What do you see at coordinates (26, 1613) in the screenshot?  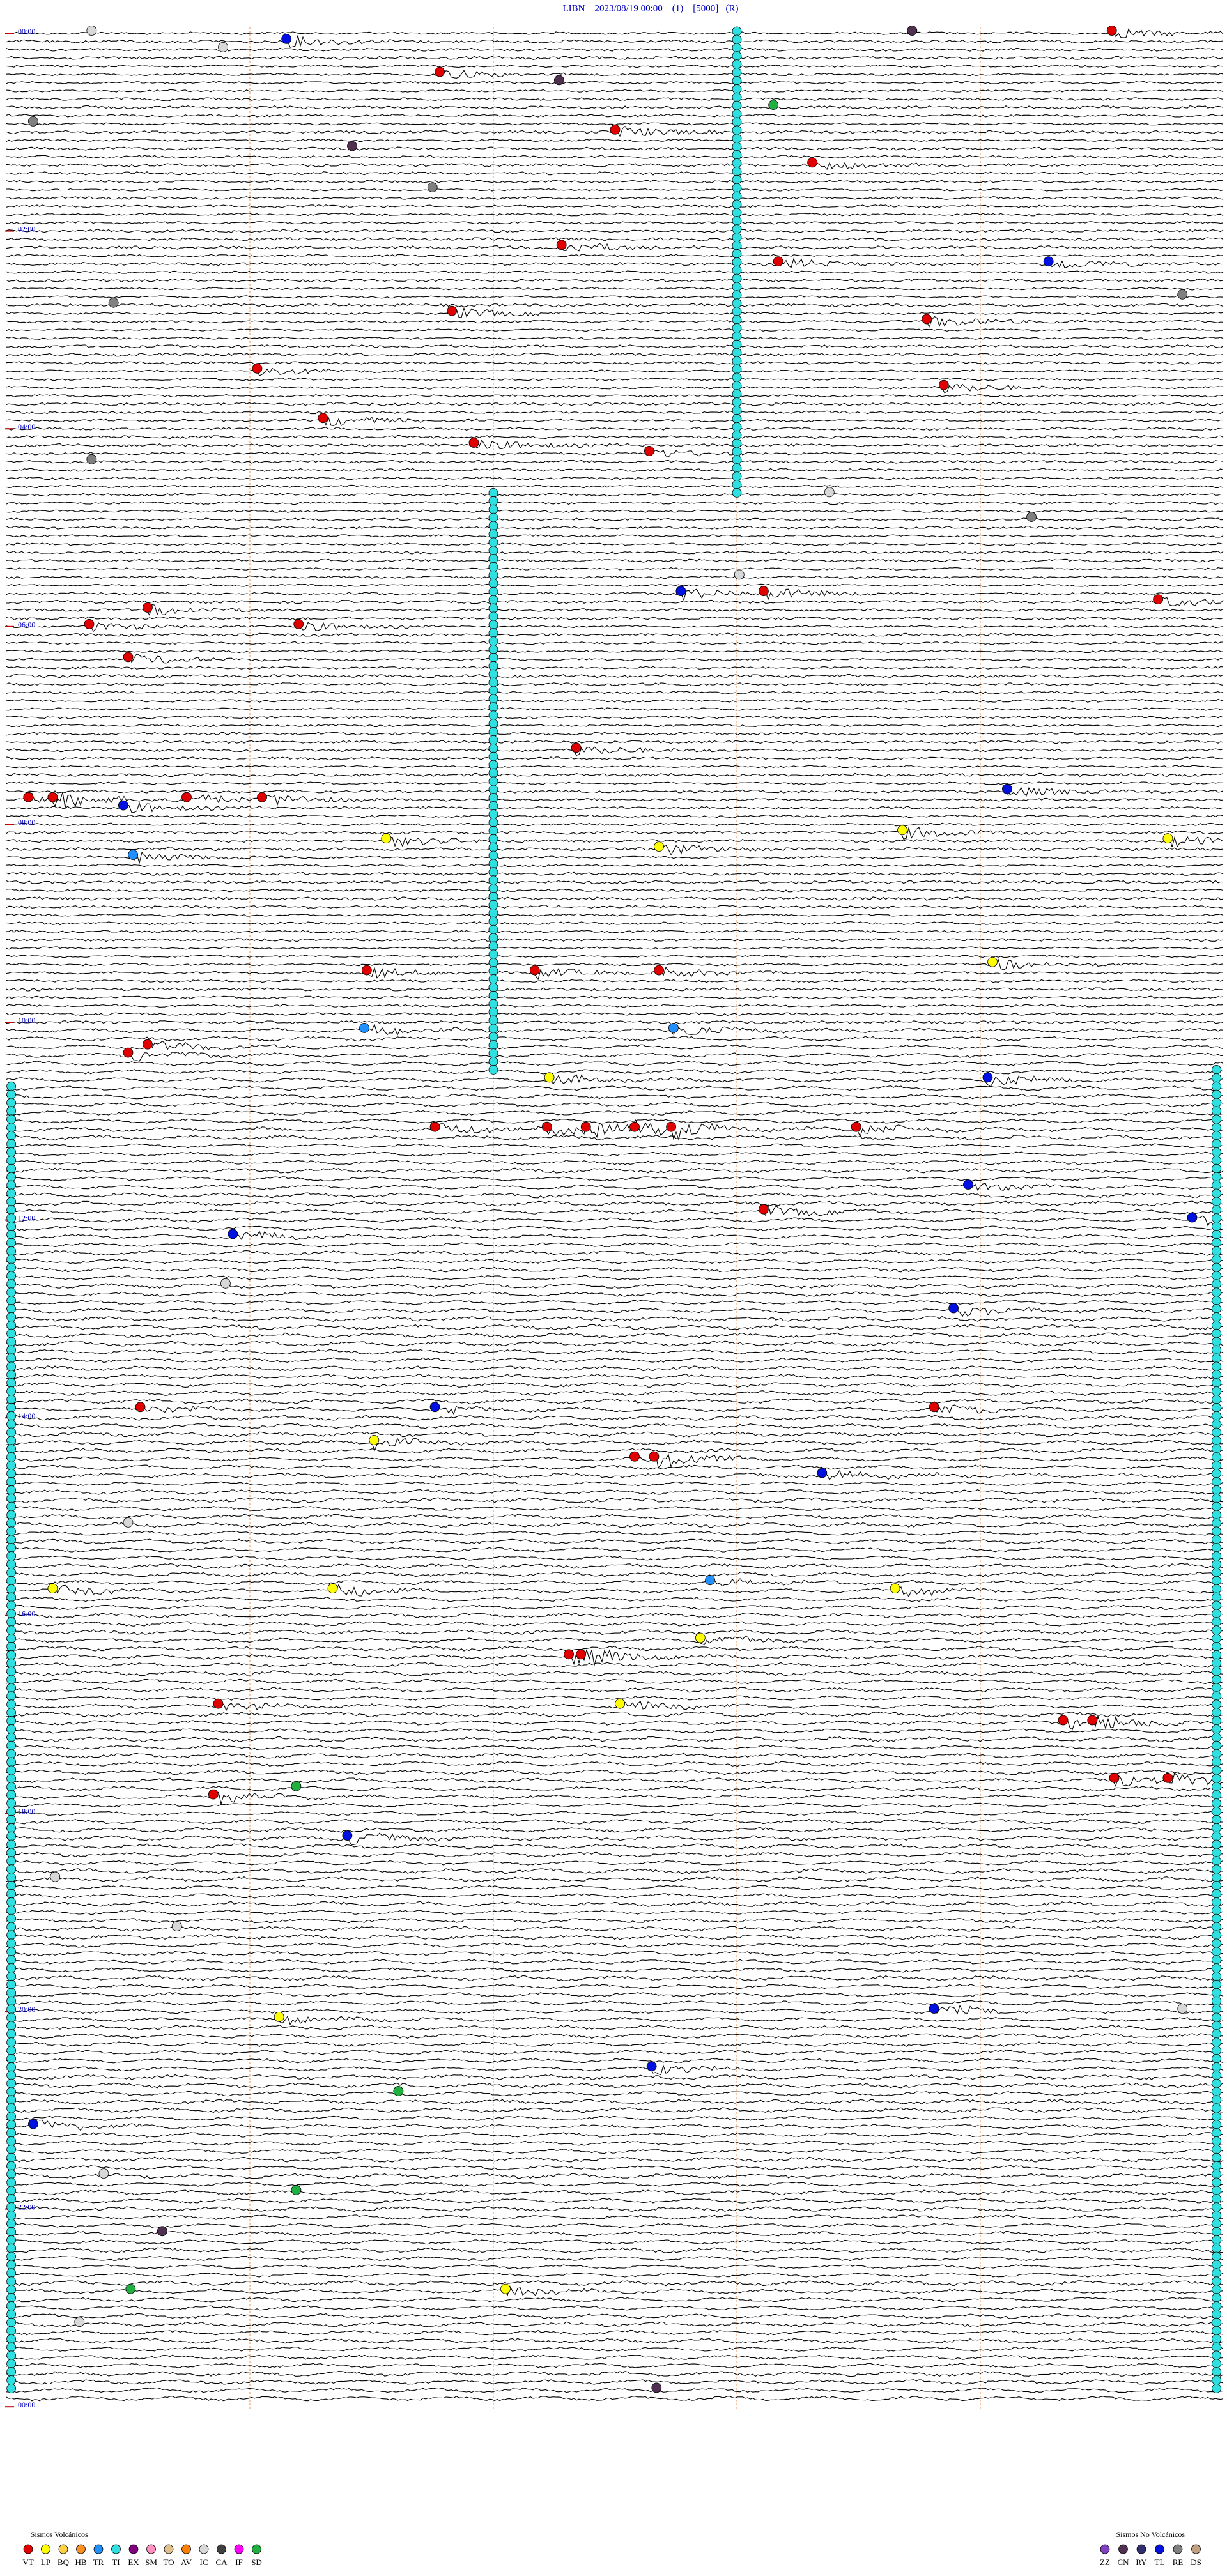 I see `row-label: 16:00` at bounding box center [26, 1613].